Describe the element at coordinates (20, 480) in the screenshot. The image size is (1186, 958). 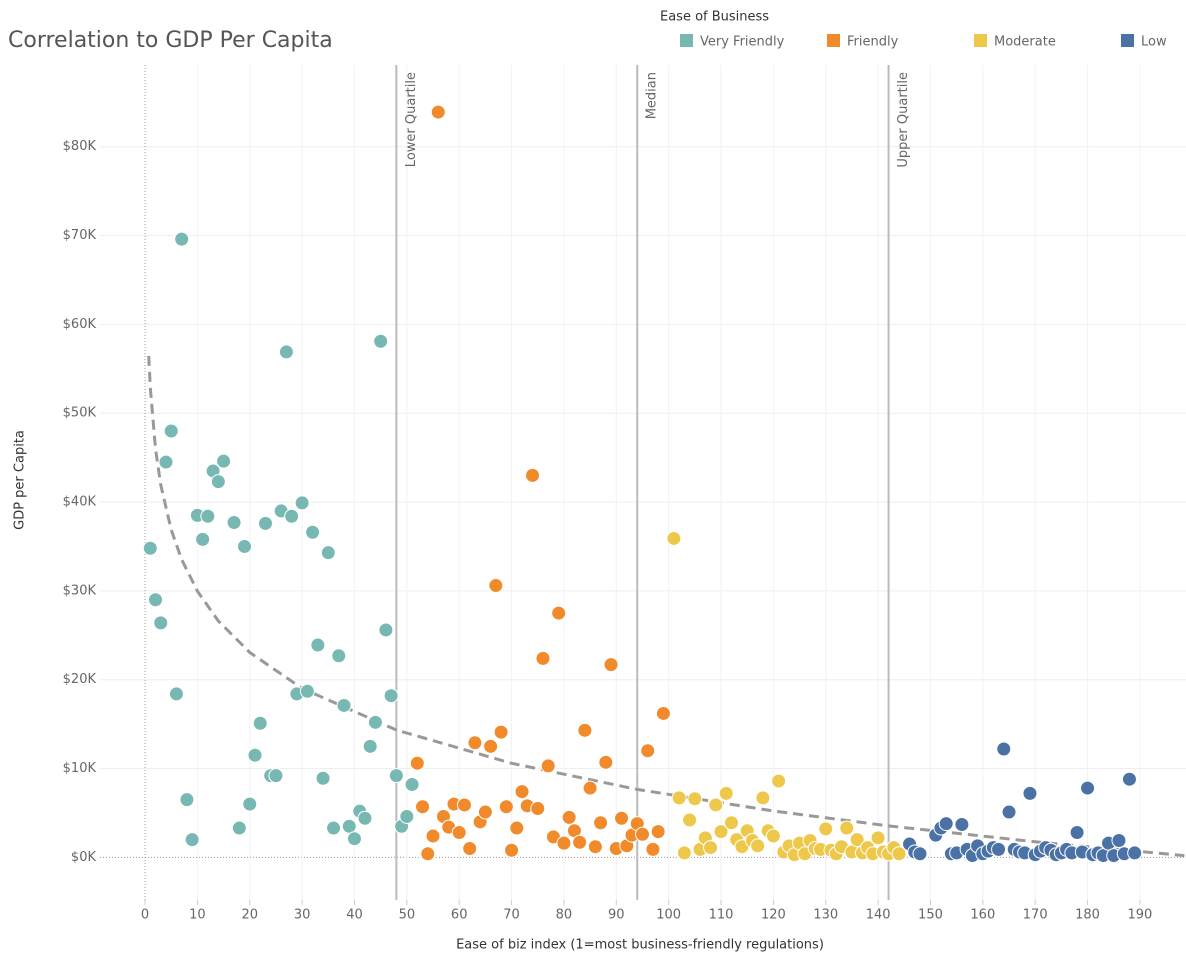
I see `y-axis-title: GDP per Capita` at that location.